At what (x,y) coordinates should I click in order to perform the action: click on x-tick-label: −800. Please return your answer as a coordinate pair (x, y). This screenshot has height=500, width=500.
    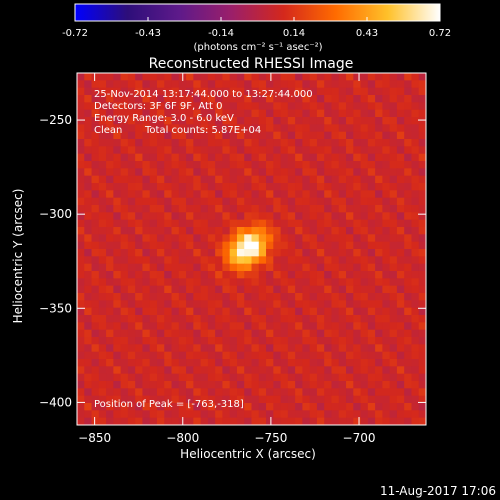
    Looking at the image, I should click on (182, 438).